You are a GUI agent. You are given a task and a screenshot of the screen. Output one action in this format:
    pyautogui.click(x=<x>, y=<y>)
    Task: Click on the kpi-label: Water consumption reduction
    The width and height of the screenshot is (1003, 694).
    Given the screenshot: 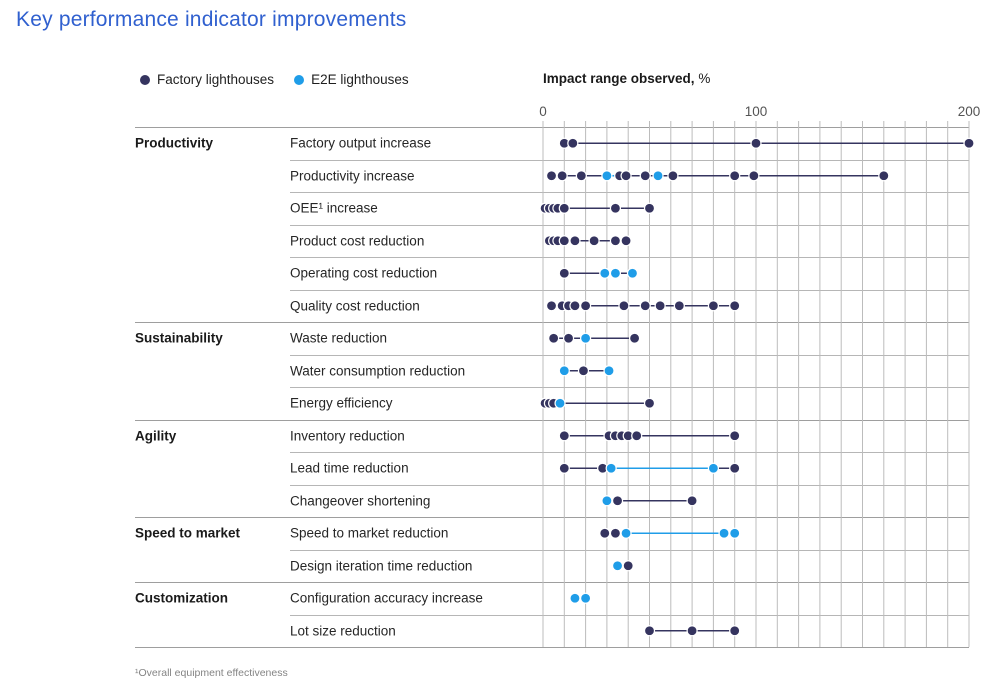 What is the action you would take?
    pyautogui.click(x=378, y=371)
    